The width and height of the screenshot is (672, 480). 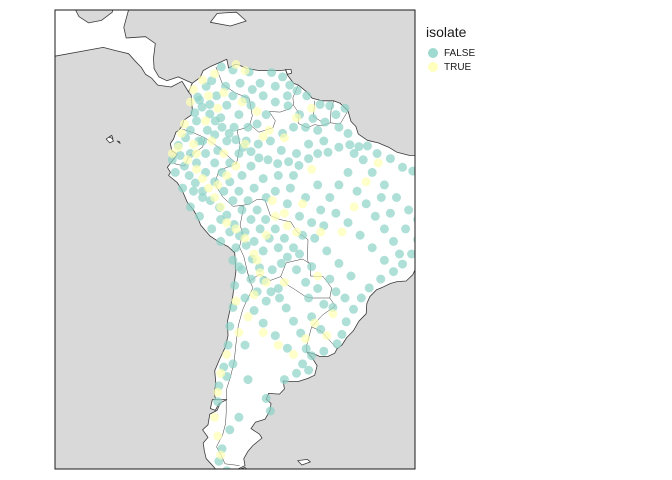 I want to click on land-island, so click(x=118, y=142).